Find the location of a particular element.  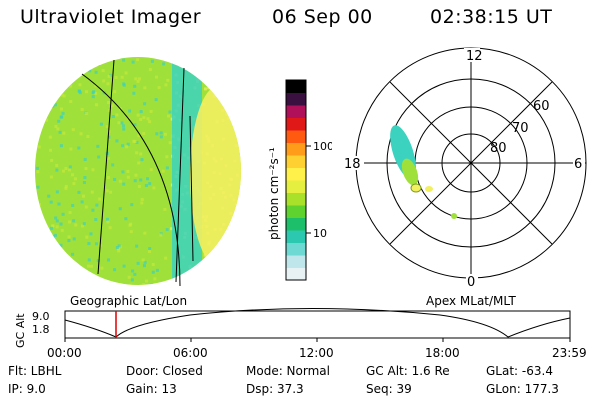

alt-xtick: 12:00 is located at coordinates (316, 353).